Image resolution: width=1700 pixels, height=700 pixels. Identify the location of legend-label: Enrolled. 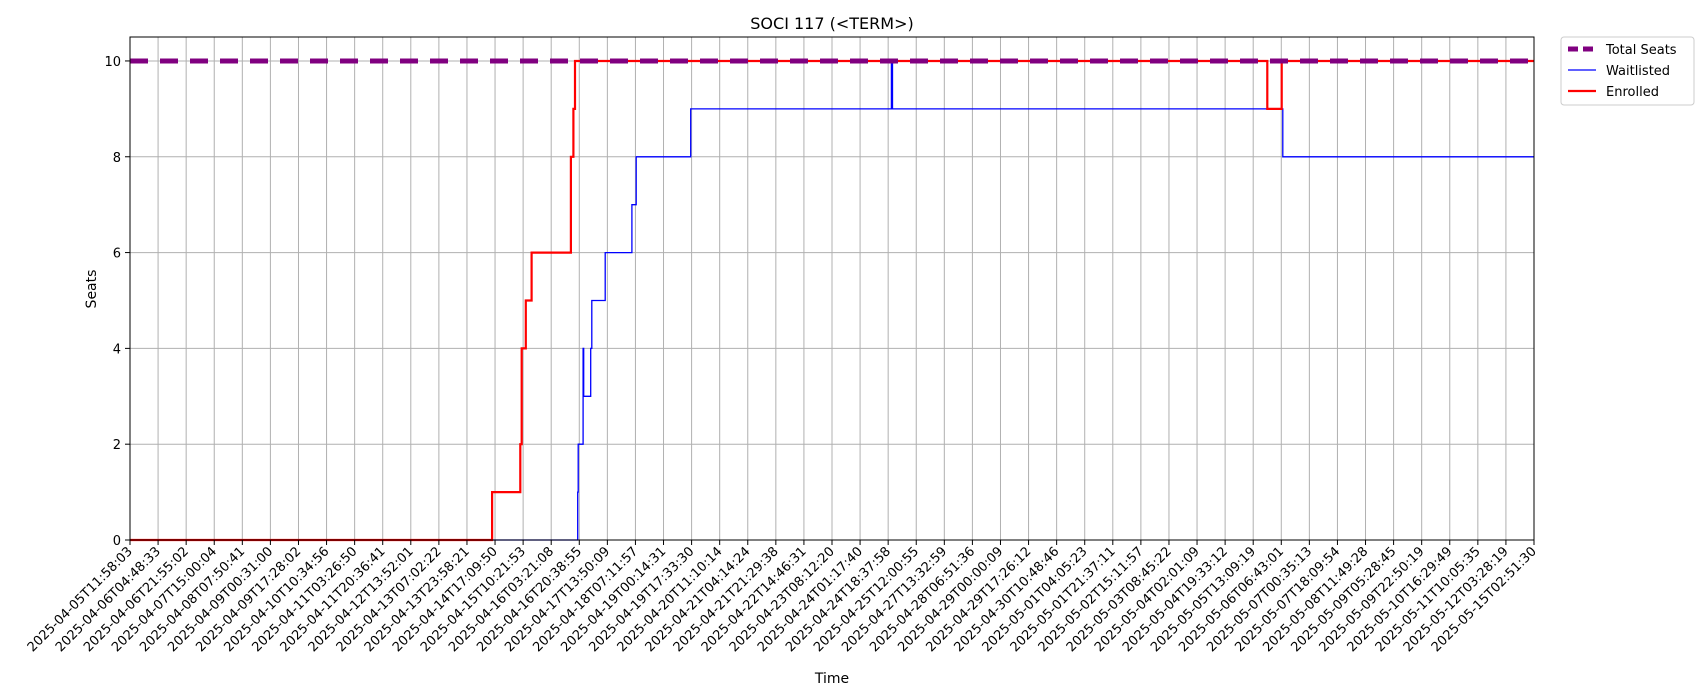
(1632, 92).